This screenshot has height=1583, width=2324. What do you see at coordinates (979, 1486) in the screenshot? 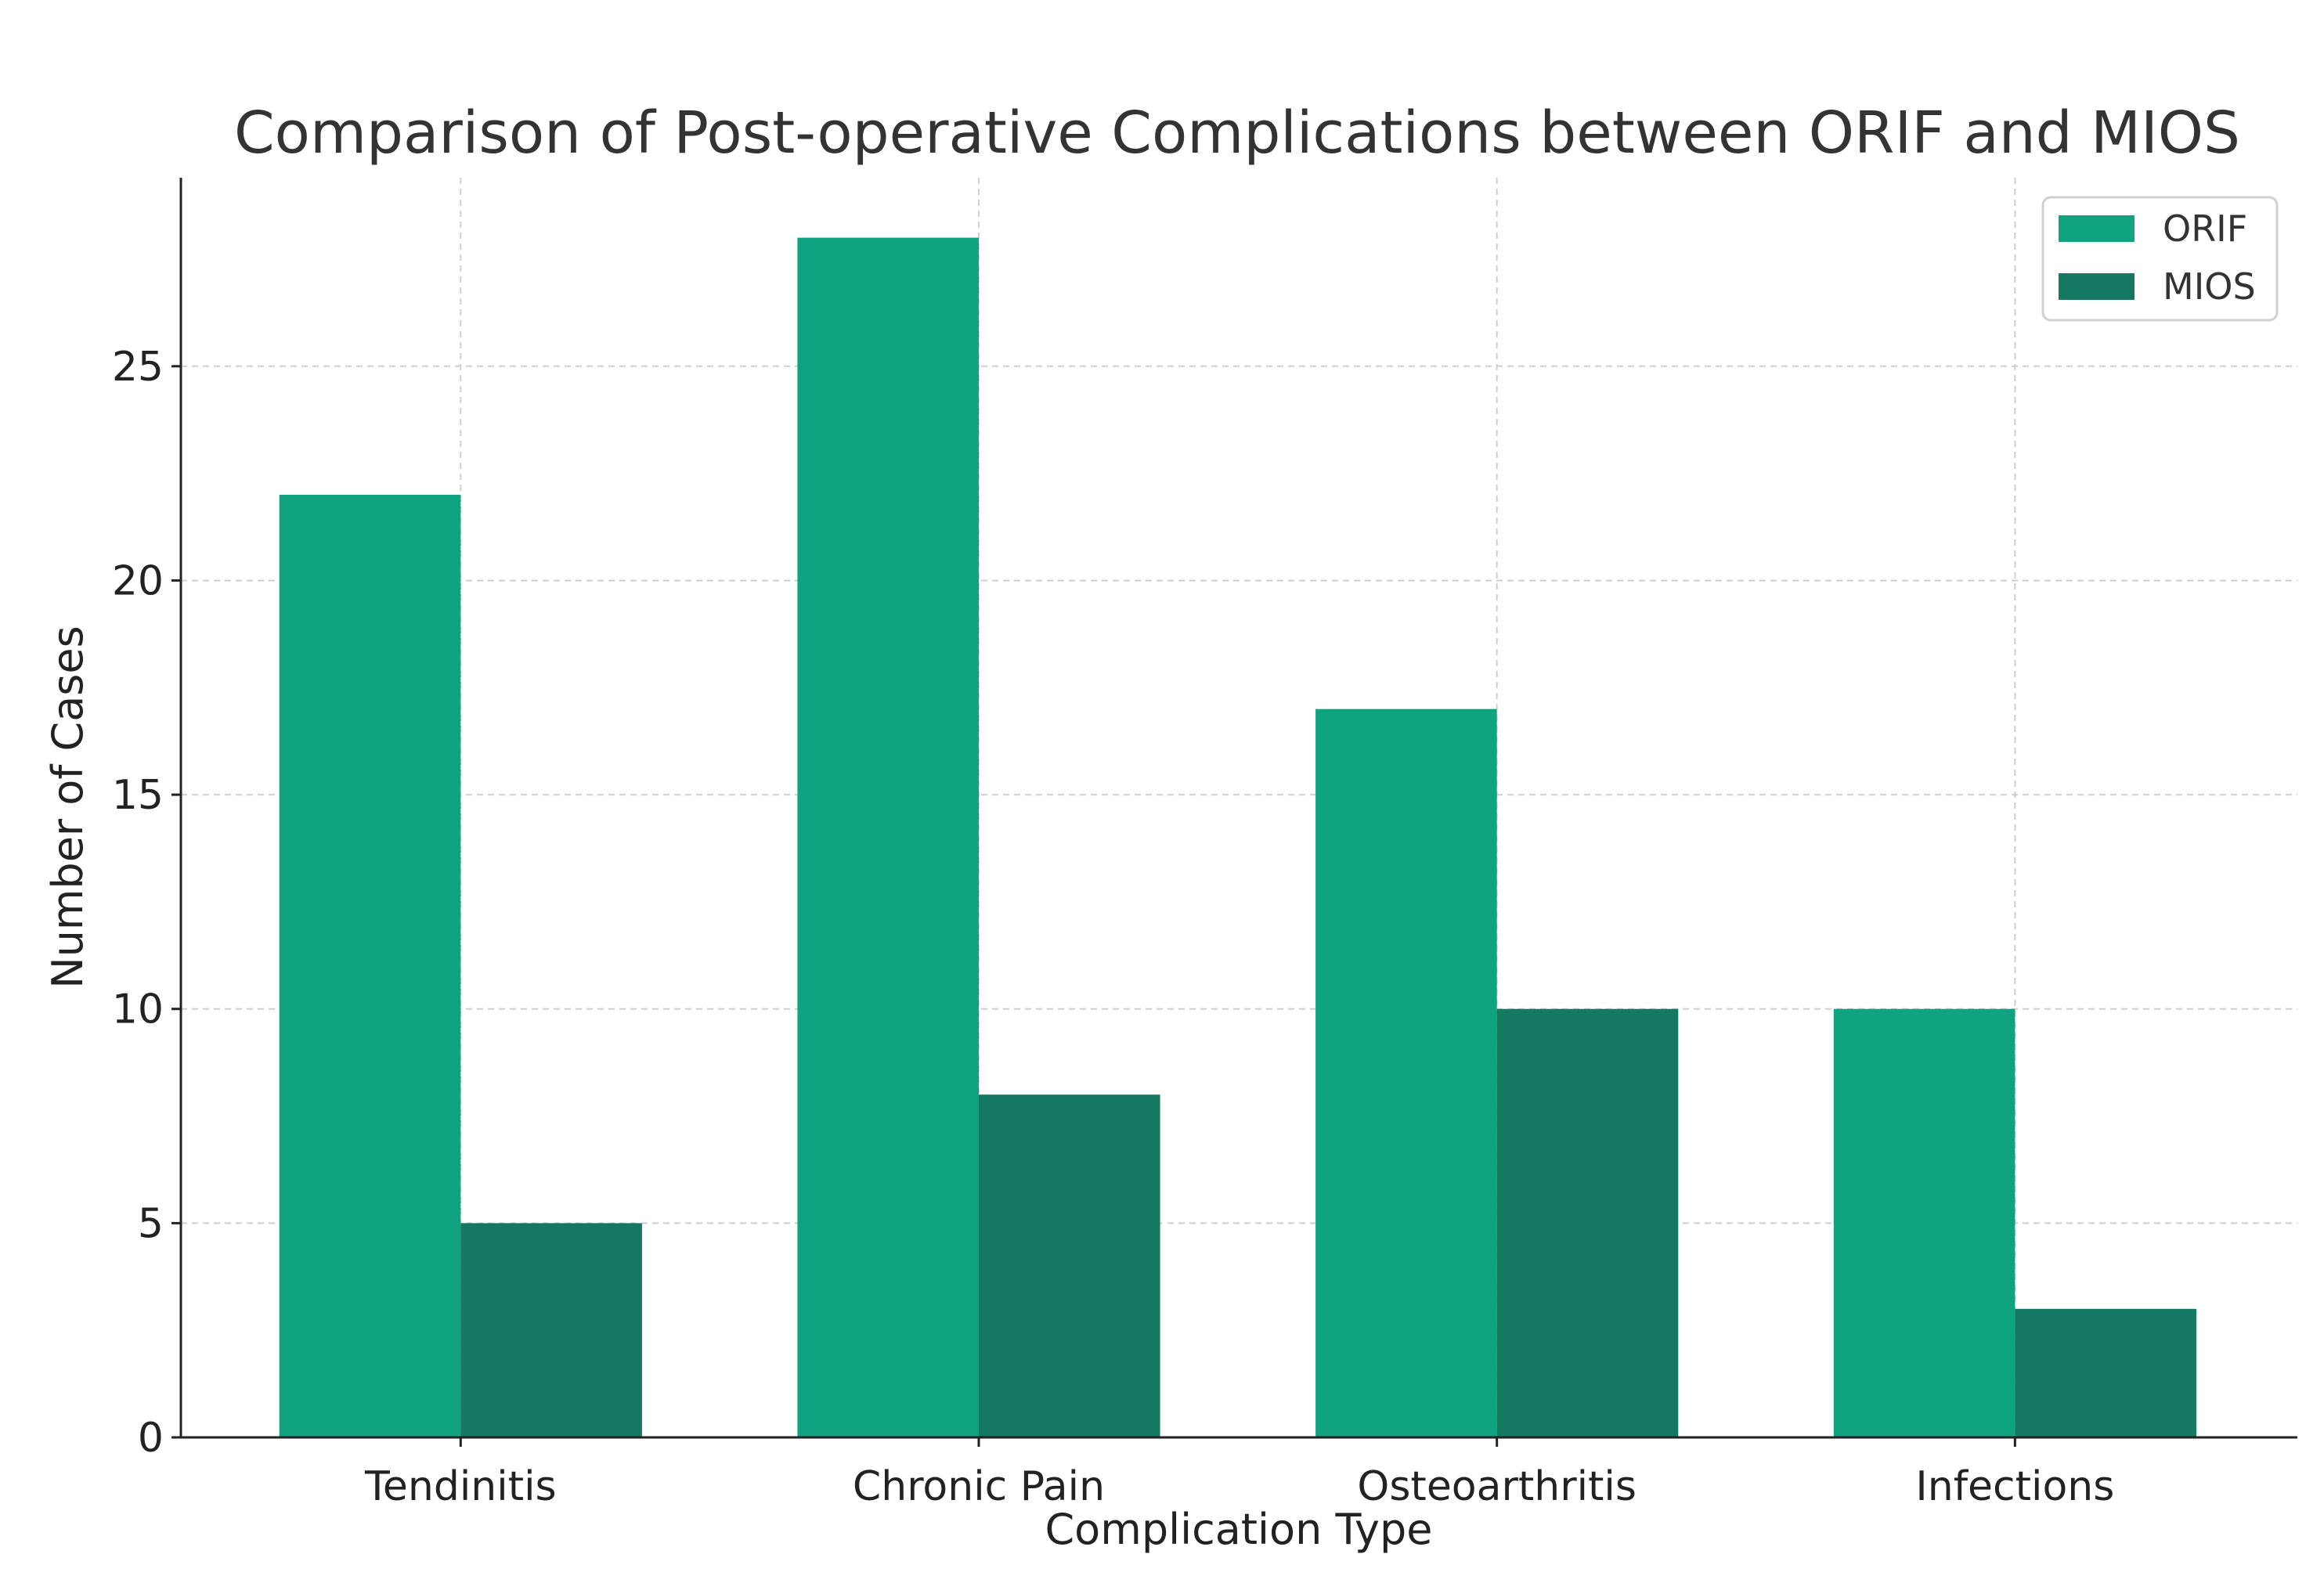
I see `x-tick-label: Chronic Pain` at bounding box center [979, 1486].